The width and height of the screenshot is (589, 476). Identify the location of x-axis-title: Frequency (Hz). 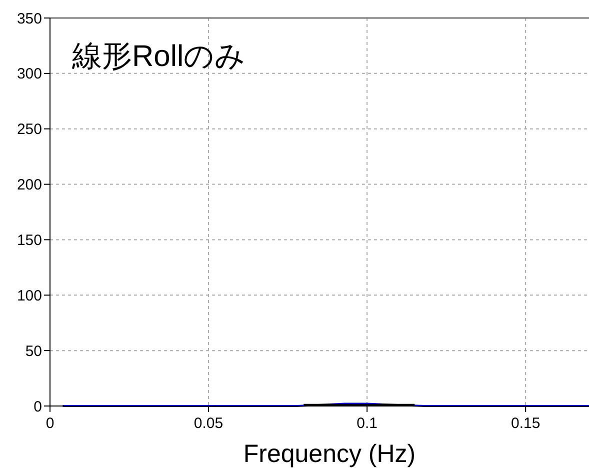
(329, 454).